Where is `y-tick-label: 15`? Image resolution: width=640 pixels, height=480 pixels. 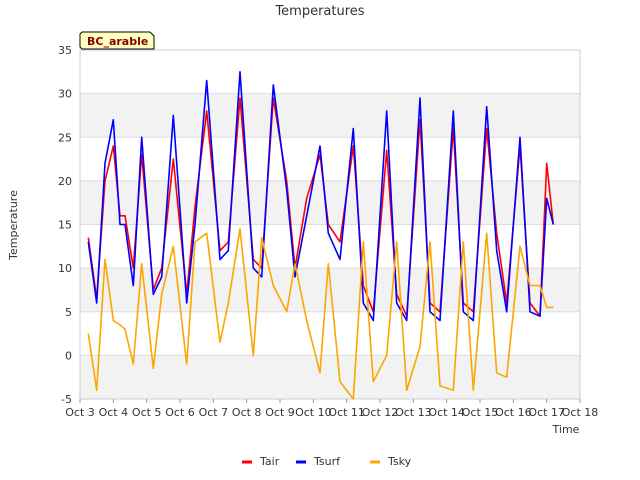 y-tick-label: 15 is located at coordinates (65, 225).